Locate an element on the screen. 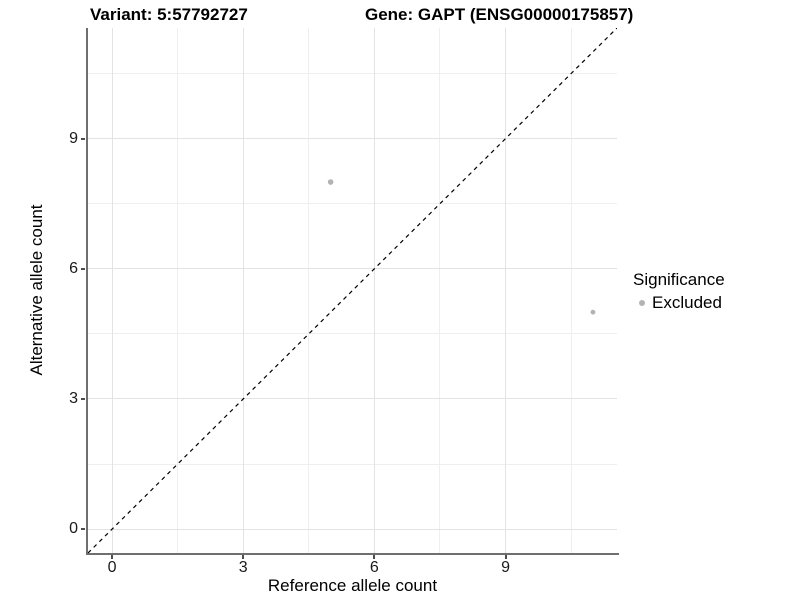 The height and width of the screenshot is (600, 800). x-tick-label: 3 is located at coordinates (243, 567).